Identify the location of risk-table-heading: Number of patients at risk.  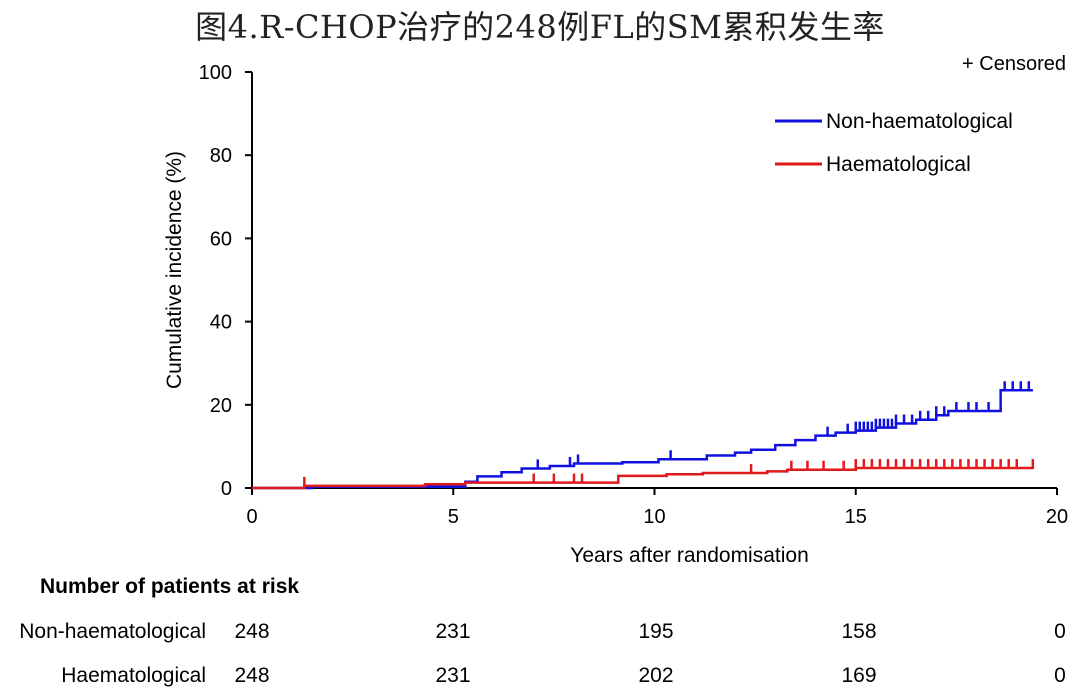
(170, 586).